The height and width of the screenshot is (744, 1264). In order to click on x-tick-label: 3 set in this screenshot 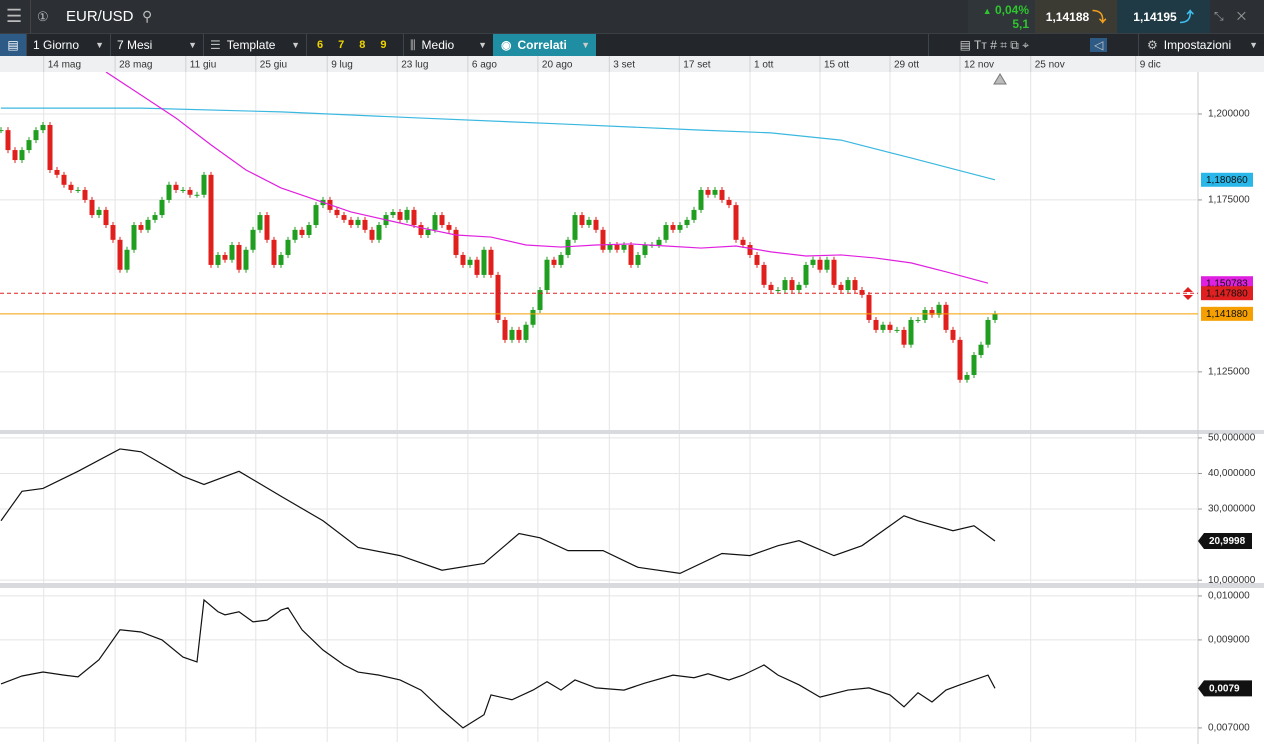, I will do `click(624, 65)`.